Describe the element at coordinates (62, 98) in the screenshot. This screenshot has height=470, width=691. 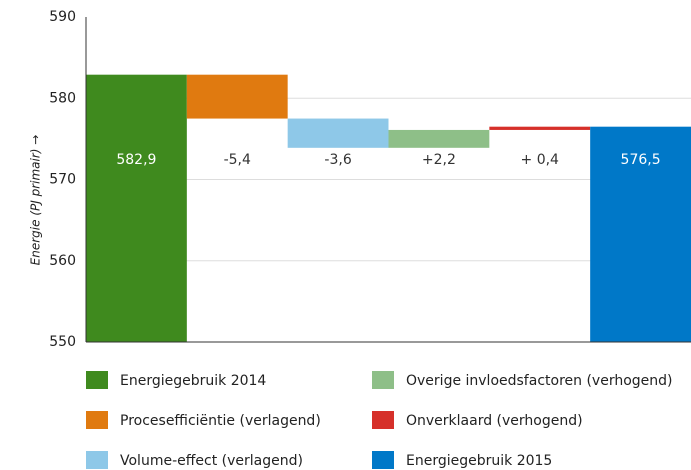
I see `y-tick-label: 580` at that location.